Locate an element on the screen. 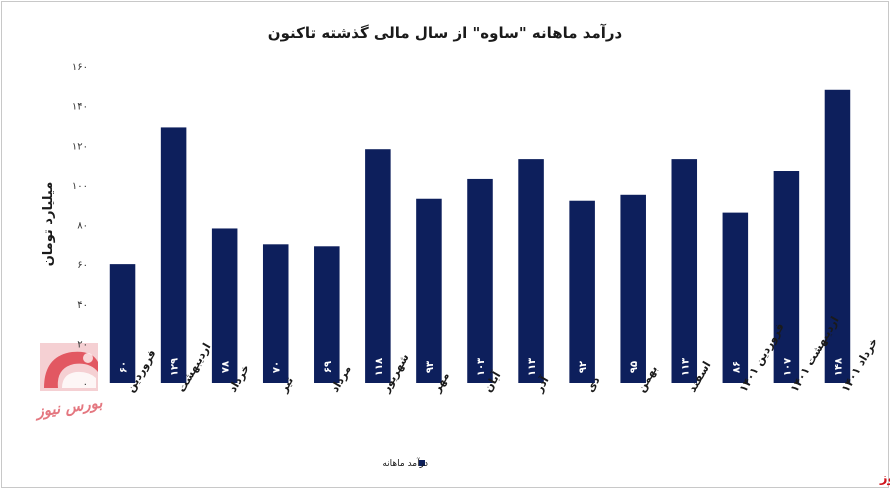 The width and height of the screenshot is (890, 489). legend-label: درآمد ماهانه is located at coordinates (405, 463).